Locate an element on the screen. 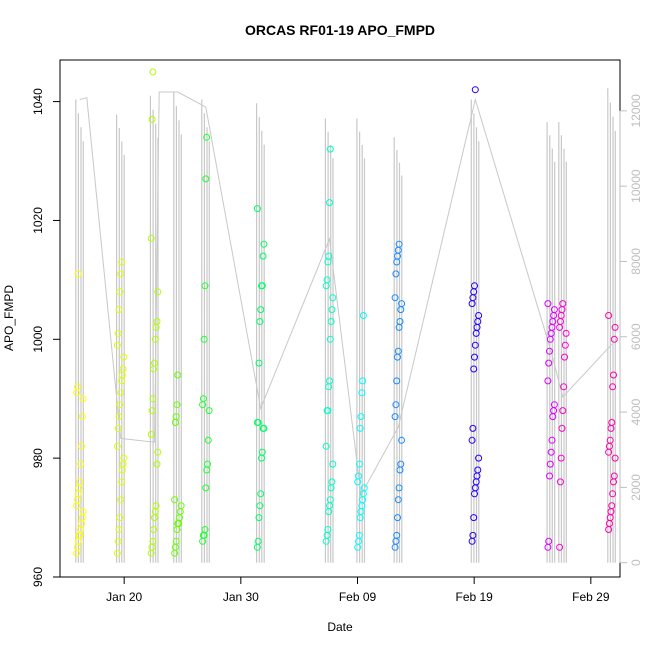  y2-tick-label: 6000 is located at coordinates (636, 336).